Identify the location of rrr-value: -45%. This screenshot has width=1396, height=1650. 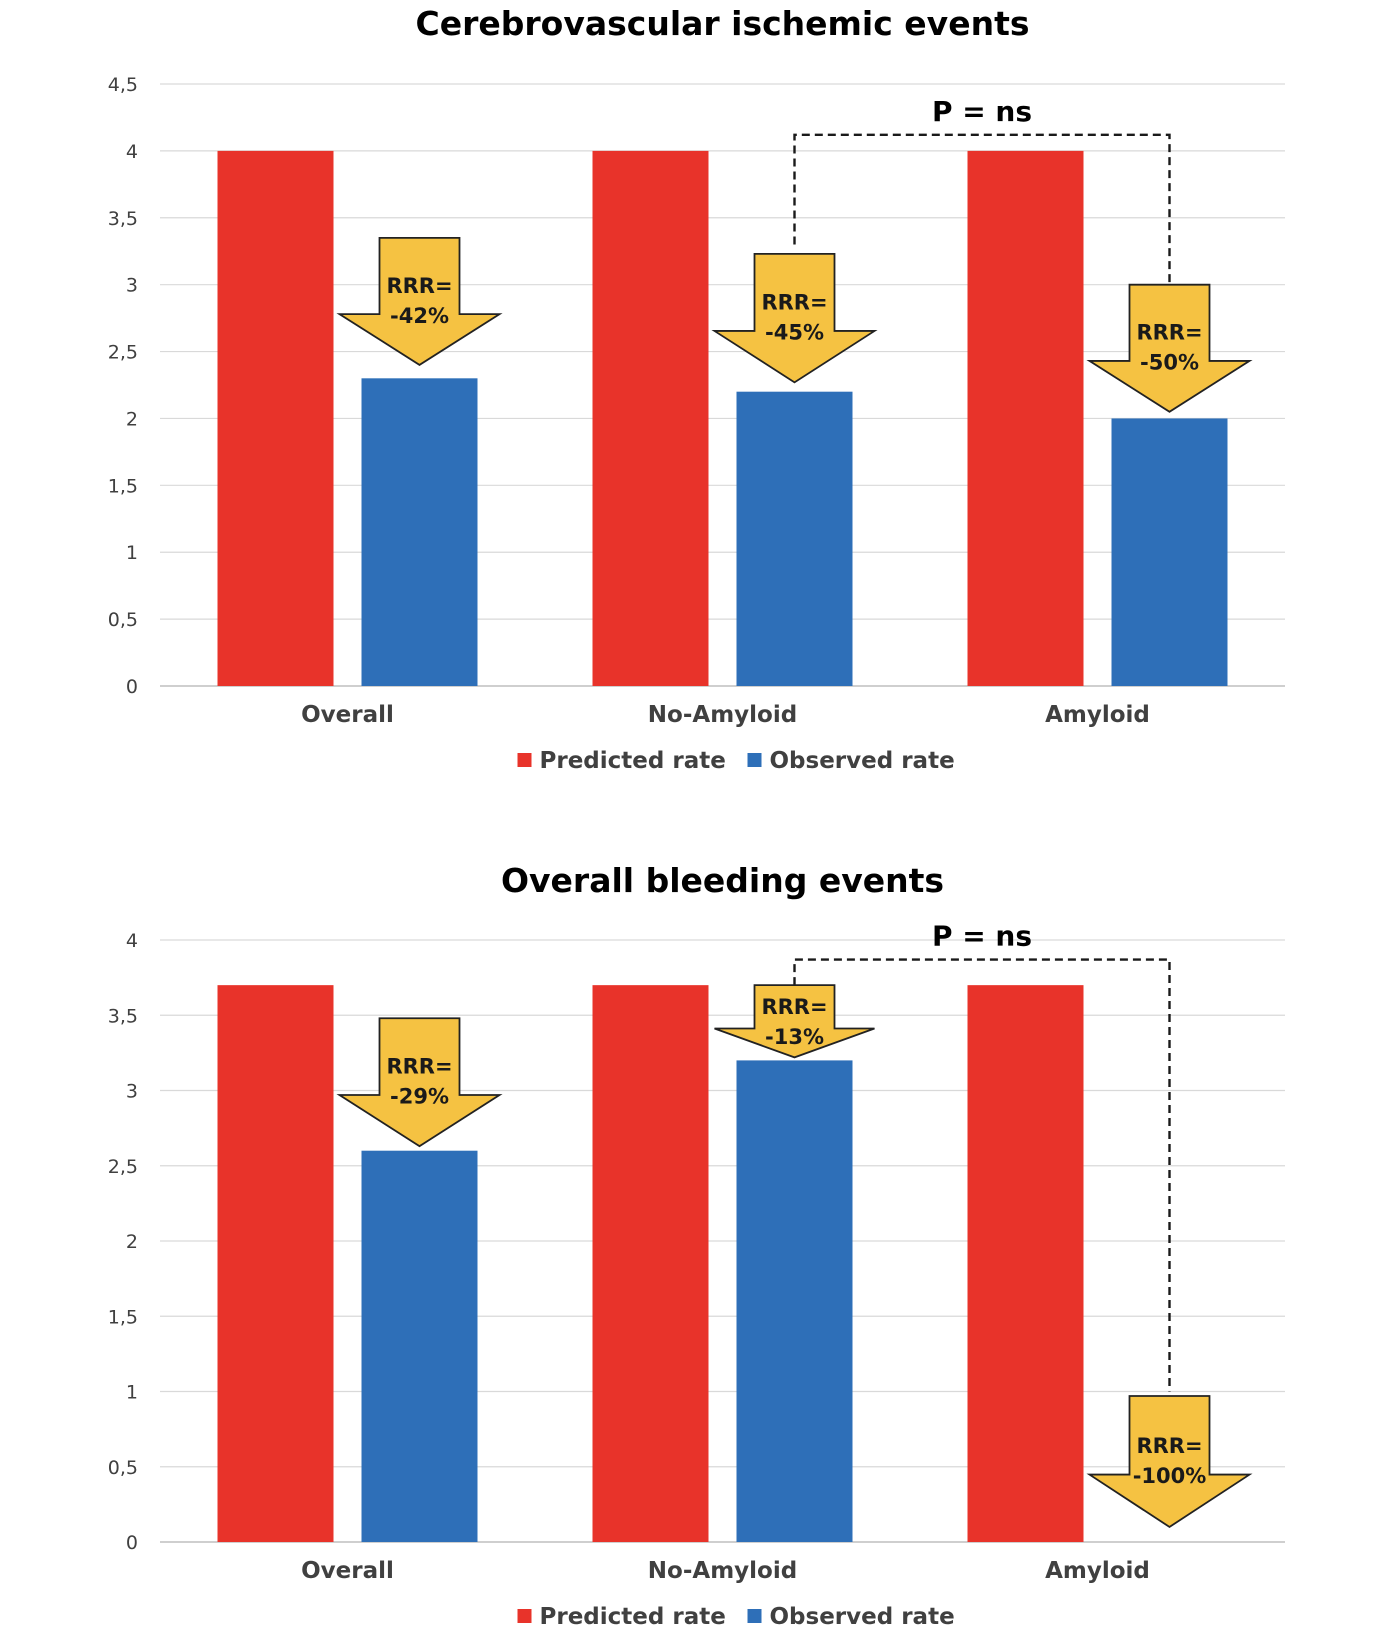
(794, 333).